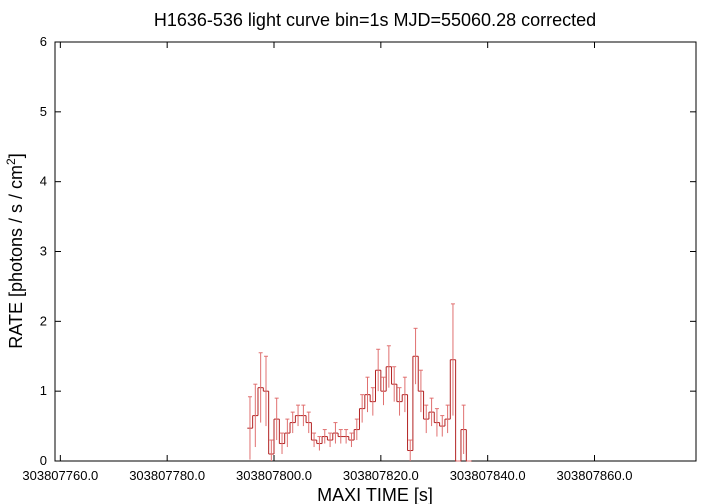 The width and height of the screenshot is (720, 504). Describe the element at coordinates (43, 390) in the screenshot. I see `y-tick-label: 1` at that location.